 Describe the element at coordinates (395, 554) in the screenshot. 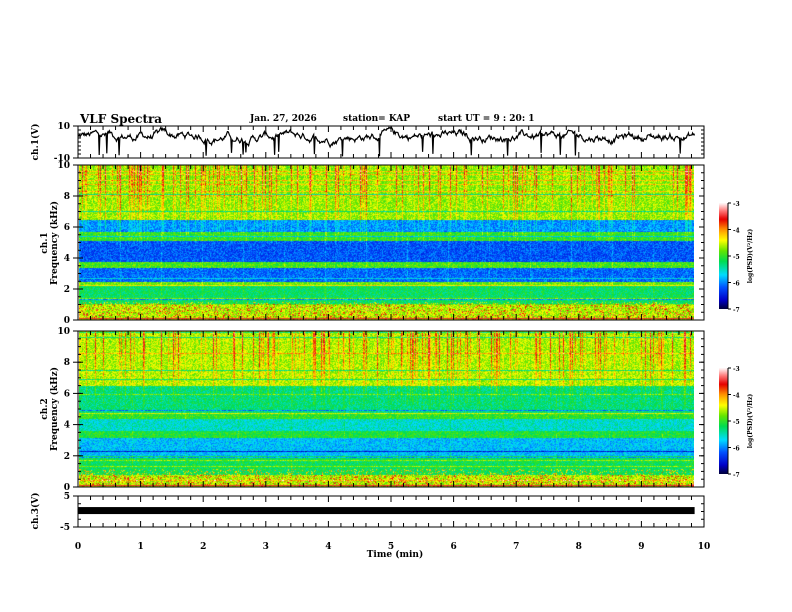

I see `x-axis-label: Time (min)` at that location.